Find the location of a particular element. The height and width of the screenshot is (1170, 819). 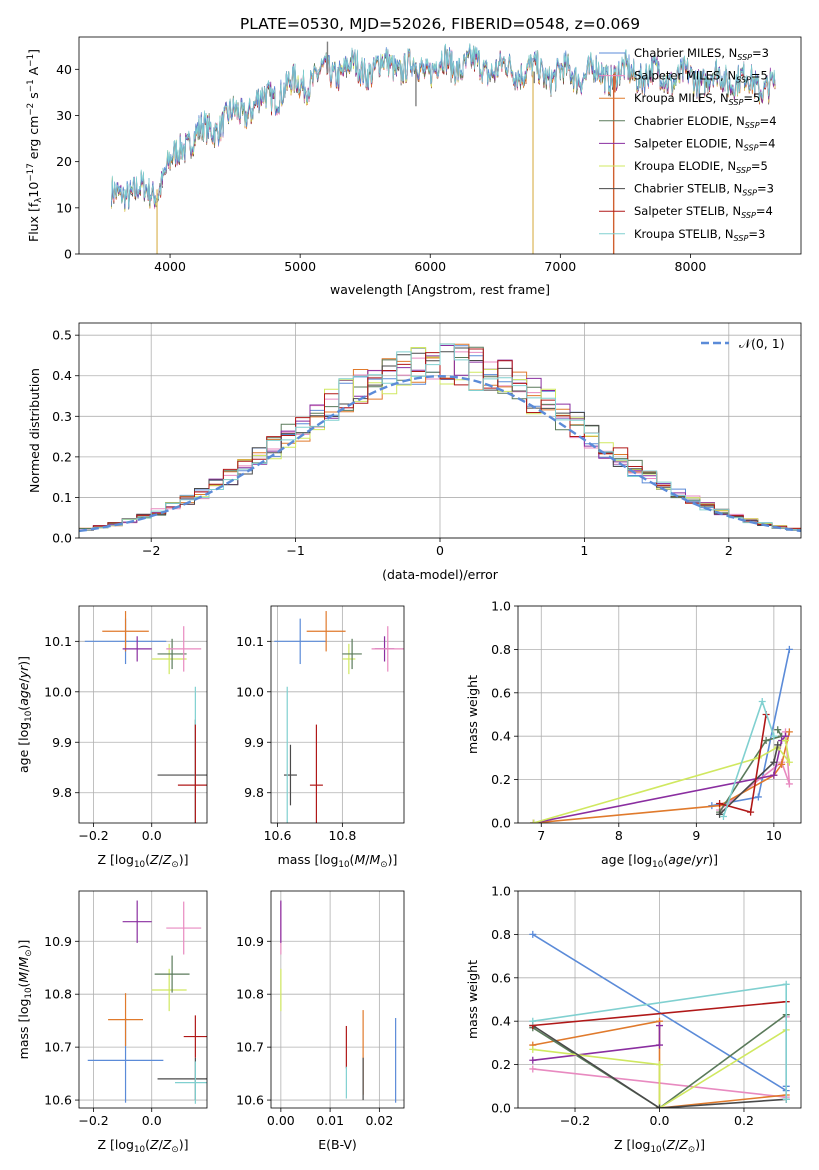

y-tick-label: 0.5 is located at coordinates (62, 335).